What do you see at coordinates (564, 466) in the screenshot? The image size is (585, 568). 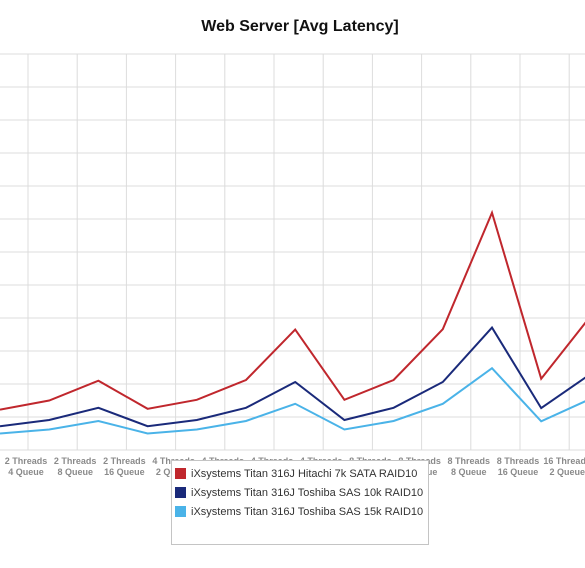 I see `x-tick-label: 16 Threads2 Queue` at bounding box center [564, 466].